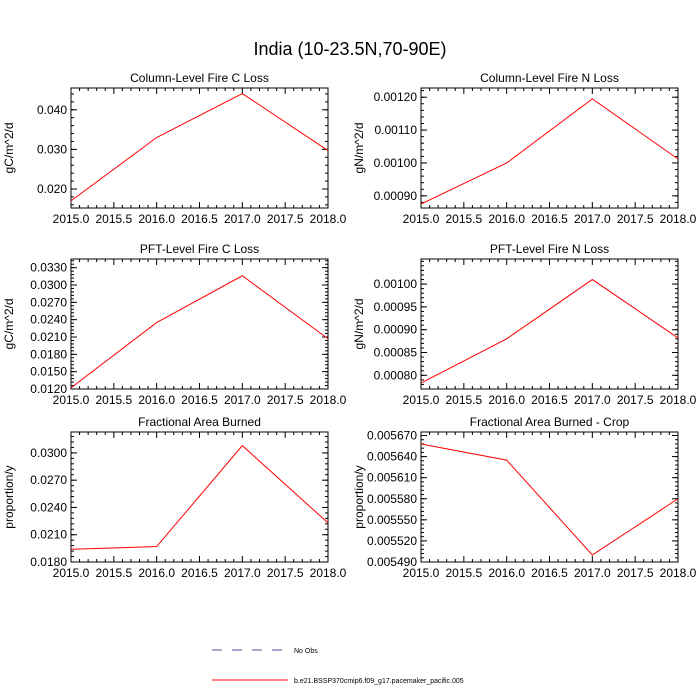 The width and height of the screenshot is (700, 700). I want to click on y-tick-label: 0.040, so click(52, 110).